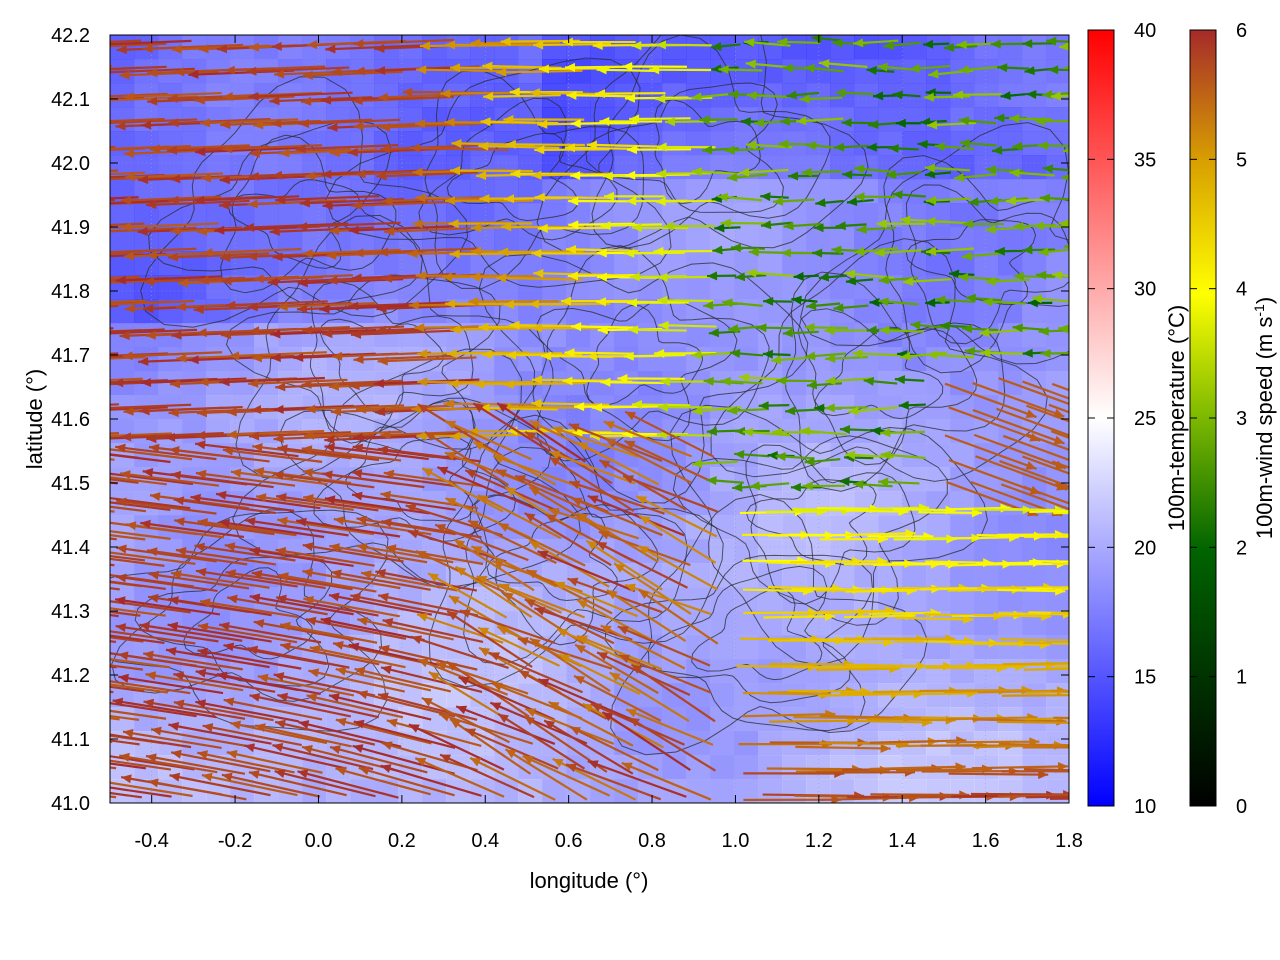 The image size is (1280, 960). Describe the element at coordinates (736, 841) in the screenshot. I see `x-tick-label: 1.0` at that location.